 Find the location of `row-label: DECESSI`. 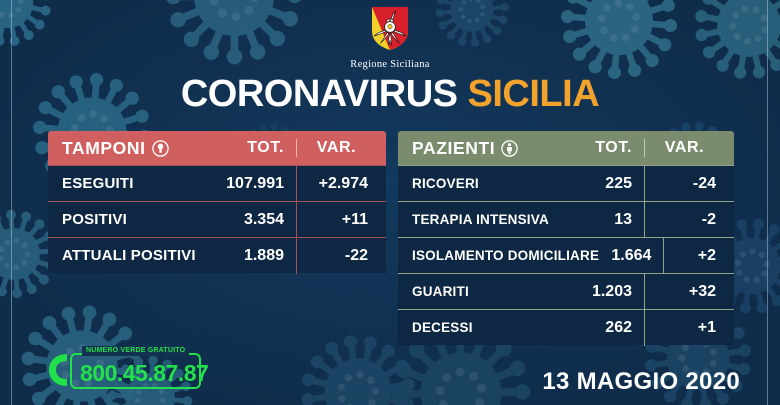

row-label: DECESSI is located at coordinates (442, 327).